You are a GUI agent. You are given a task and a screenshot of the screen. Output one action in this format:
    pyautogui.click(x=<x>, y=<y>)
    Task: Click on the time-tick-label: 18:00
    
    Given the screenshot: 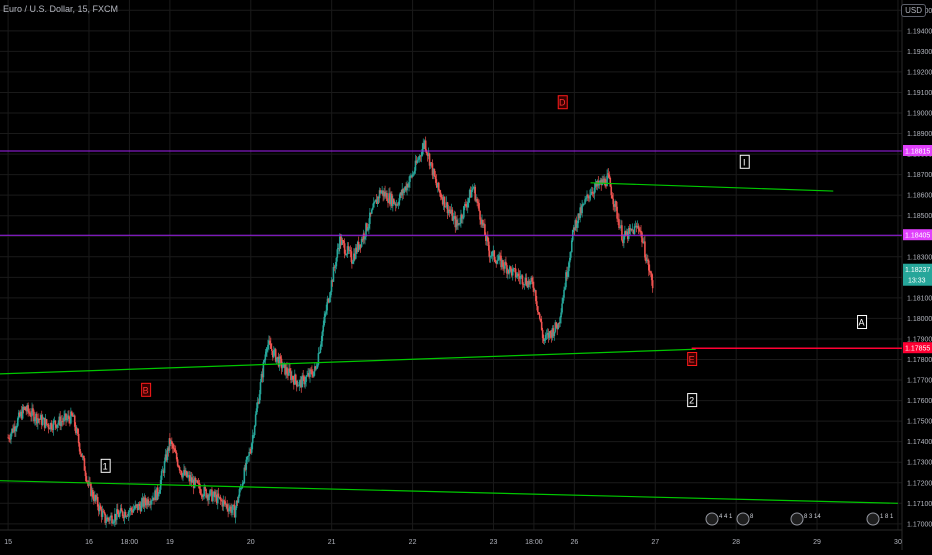 What is the action you would take?
    pyautogui.click(x=130, y=542)
    